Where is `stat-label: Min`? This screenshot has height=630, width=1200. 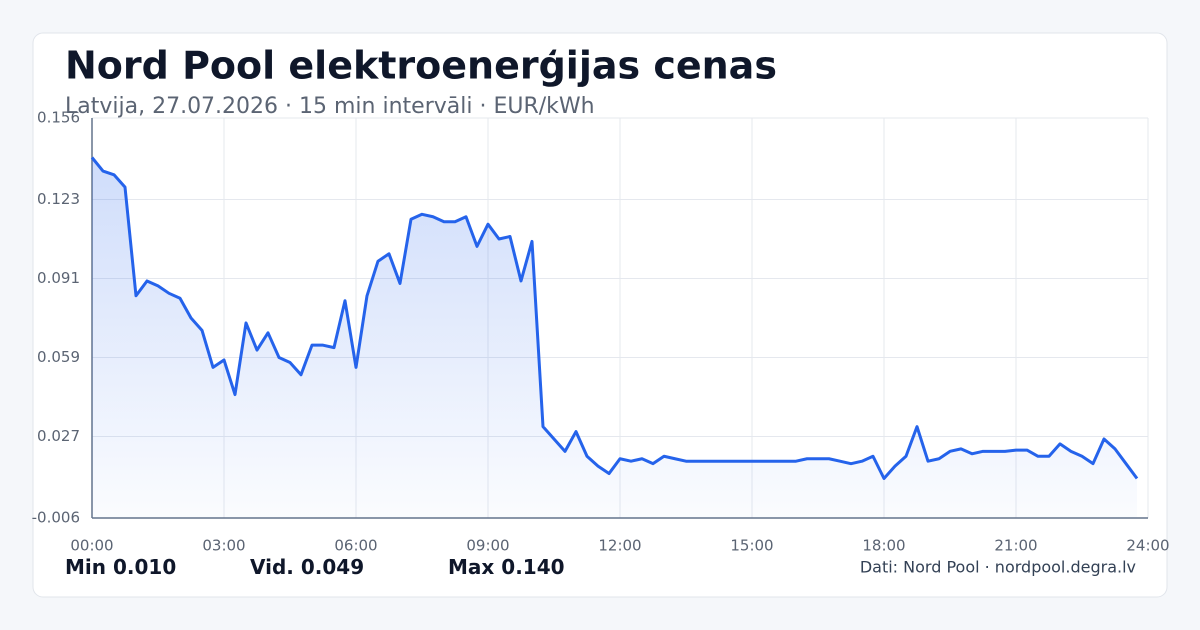 stat-label: Min is located at coordinates (85, 567).